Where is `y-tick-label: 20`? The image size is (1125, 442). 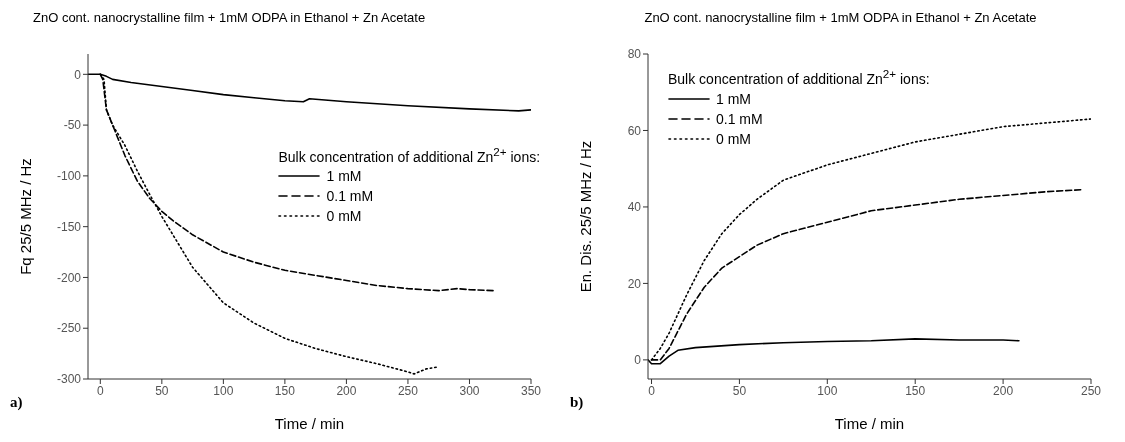 y-tick-label: 20 is located at coordinates (634, 283).